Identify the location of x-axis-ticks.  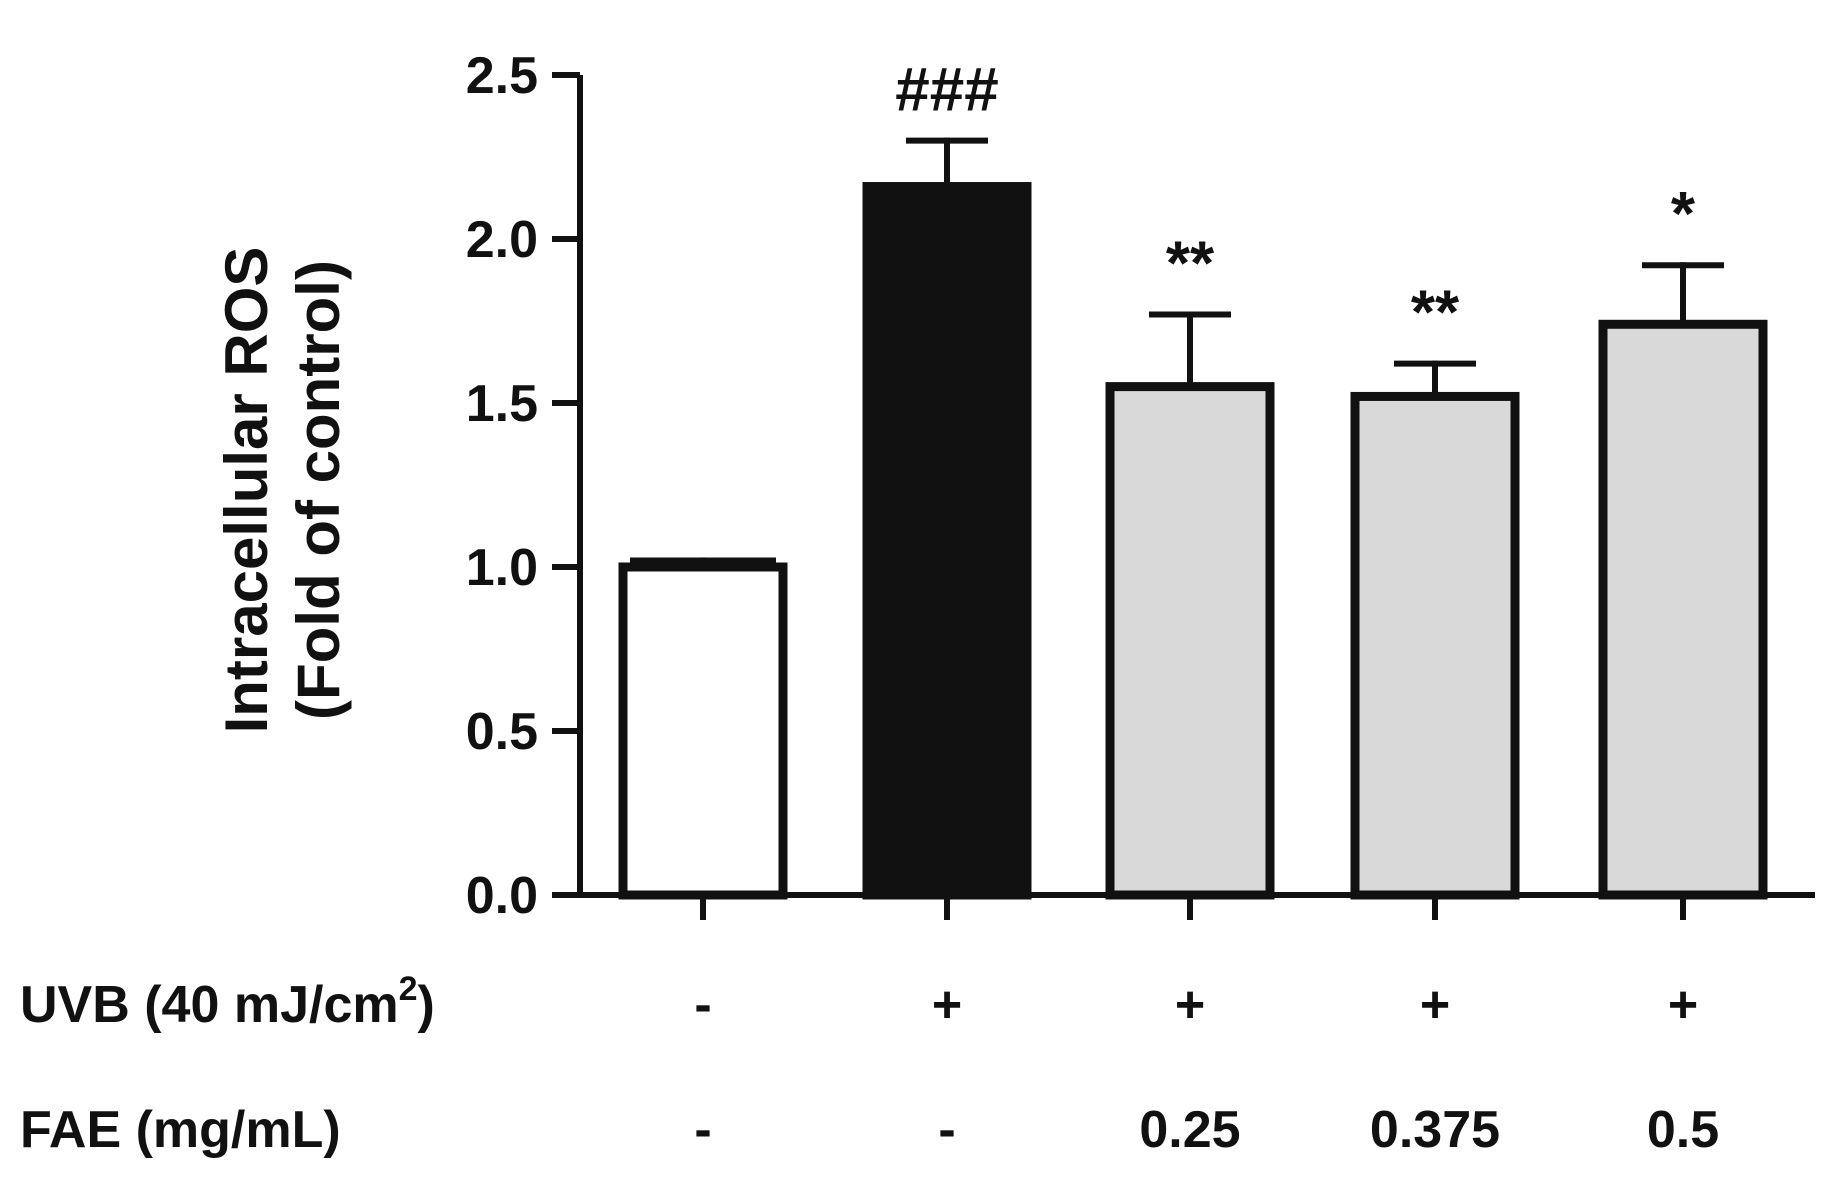
(1193, 907).